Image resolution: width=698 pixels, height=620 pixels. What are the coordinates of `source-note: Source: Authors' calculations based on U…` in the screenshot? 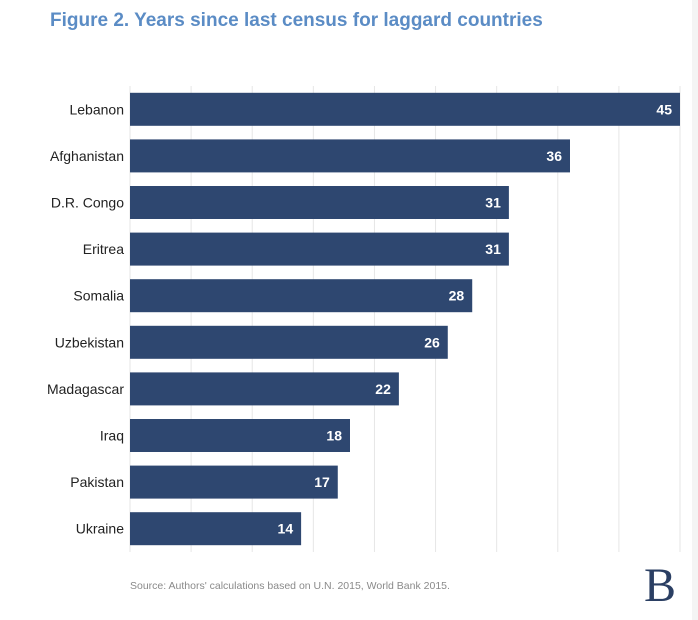 It's located at (290, 586).